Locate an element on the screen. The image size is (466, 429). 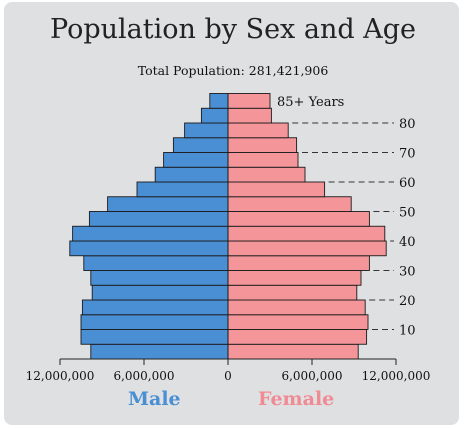
x-tick-label-0: 12,000,000 is located at coordinates (60, 376).